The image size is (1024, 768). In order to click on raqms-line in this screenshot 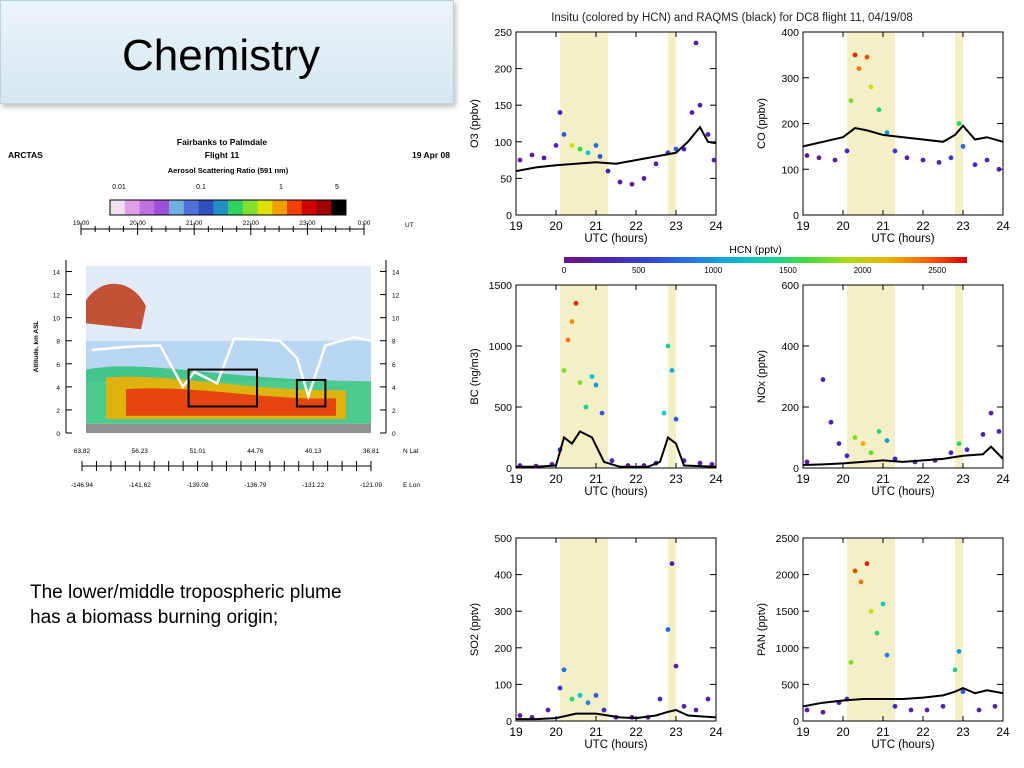, I will do `click(616, 449)`.